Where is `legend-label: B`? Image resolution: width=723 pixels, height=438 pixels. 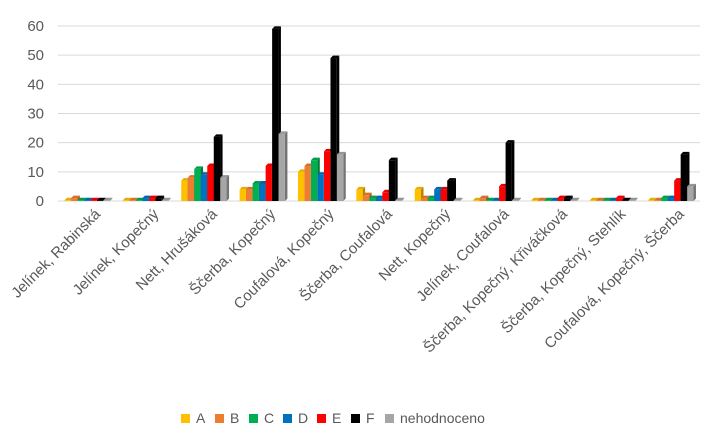 legend-label: B is located at coordinates (234, 418).